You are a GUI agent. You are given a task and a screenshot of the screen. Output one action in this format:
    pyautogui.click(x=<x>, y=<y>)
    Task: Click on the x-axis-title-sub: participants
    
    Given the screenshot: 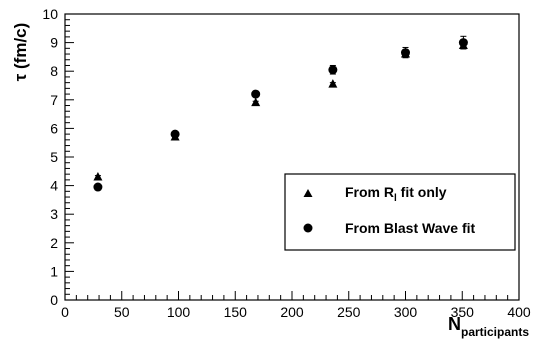 What is the action you would take?
    pyautogui.click(x=495, y=332)
    